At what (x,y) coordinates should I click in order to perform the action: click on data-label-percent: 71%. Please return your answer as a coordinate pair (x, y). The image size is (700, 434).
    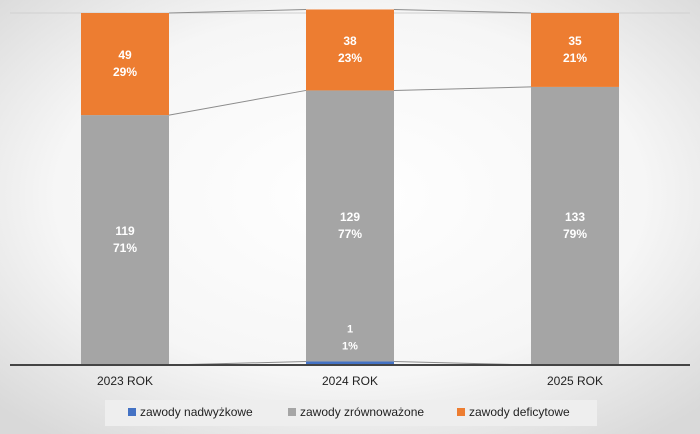
    Looking at the image, I should click on (125, 248).